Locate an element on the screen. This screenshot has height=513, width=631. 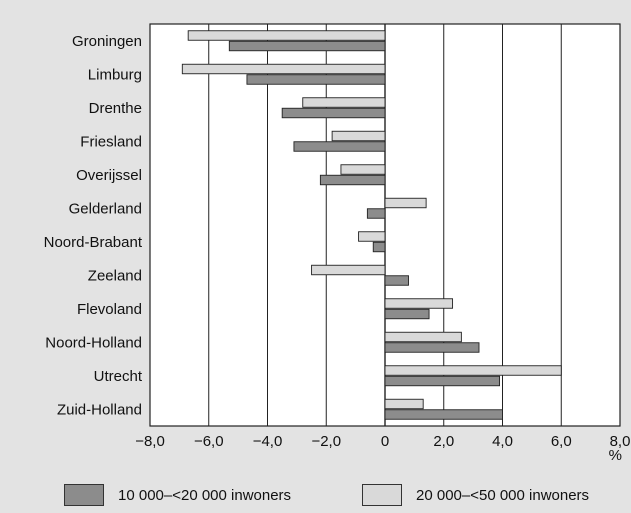
x-tick-label-5: 2,0 is located at coordinates (443, 441).